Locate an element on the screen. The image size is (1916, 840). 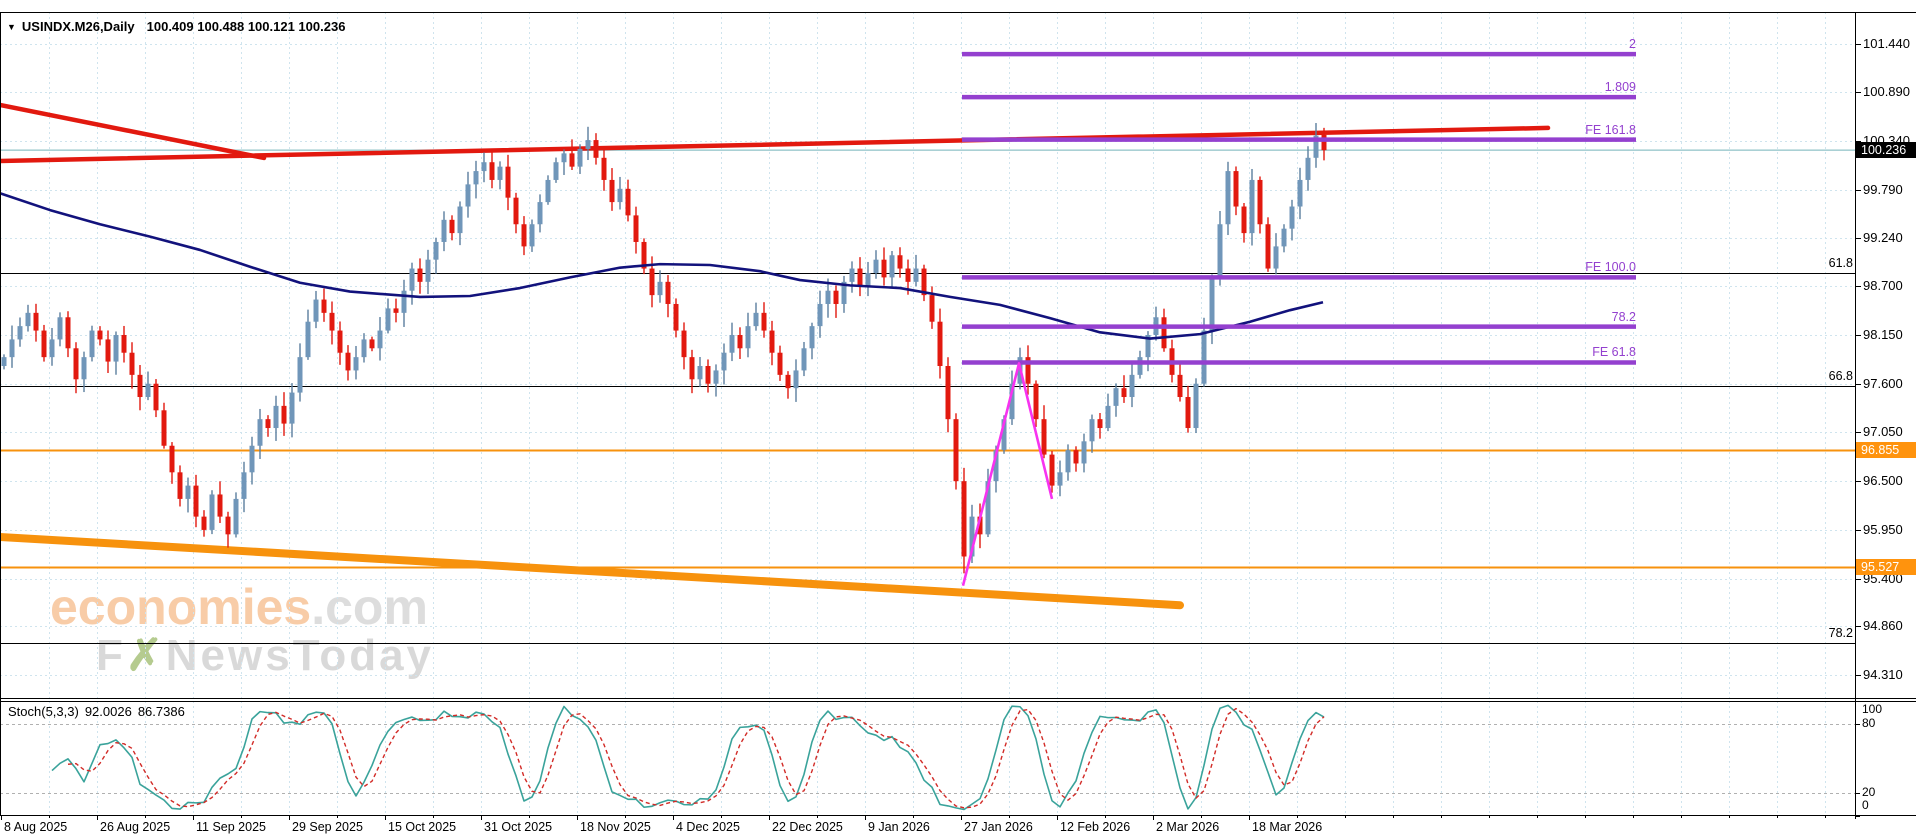
moving-average-line is located at coordinates (662, 266).